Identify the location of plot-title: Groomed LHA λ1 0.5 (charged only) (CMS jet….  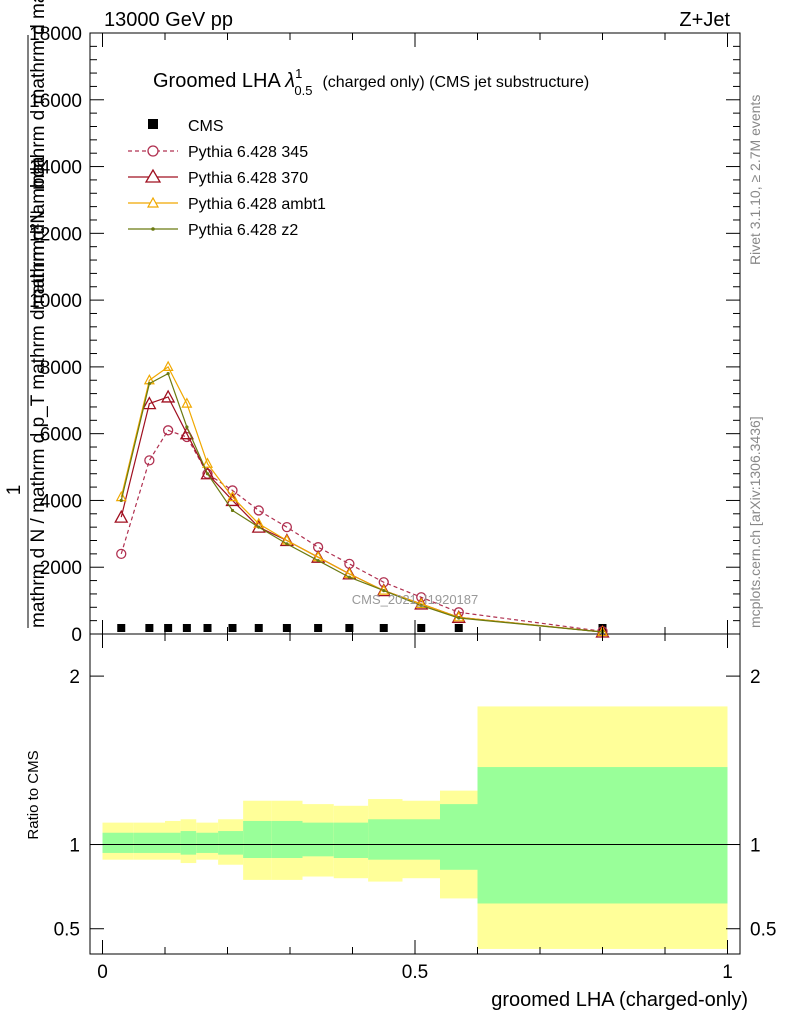
(371, 82).